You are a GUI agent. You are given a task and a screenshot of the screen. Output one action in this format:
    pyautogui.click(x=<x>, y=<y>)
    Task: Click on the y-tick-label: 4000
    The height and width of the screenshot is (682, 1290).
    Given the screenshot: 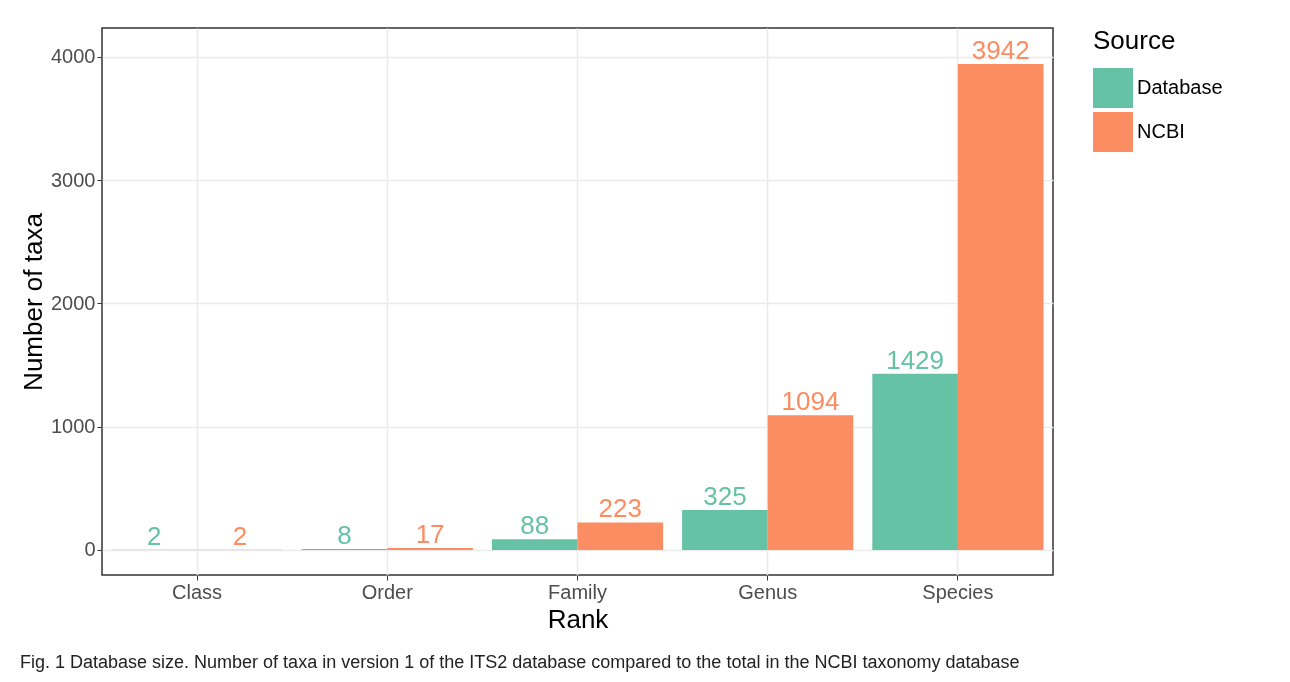 What is the action you would take?
    pyautogui.click(x=73, y=56)
    